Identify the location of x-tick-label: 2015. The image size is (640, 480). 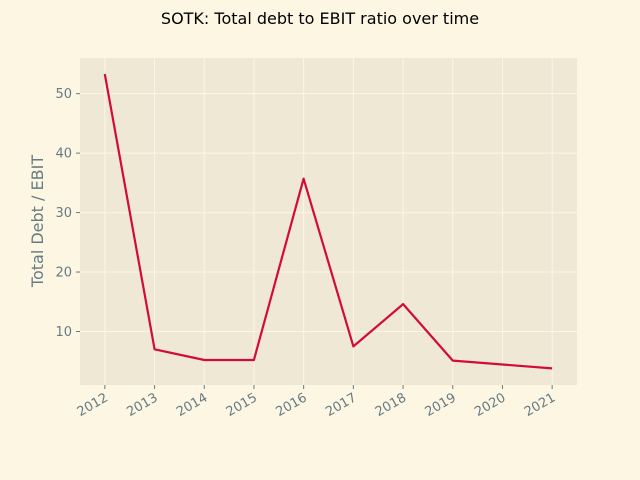
(242, 405).